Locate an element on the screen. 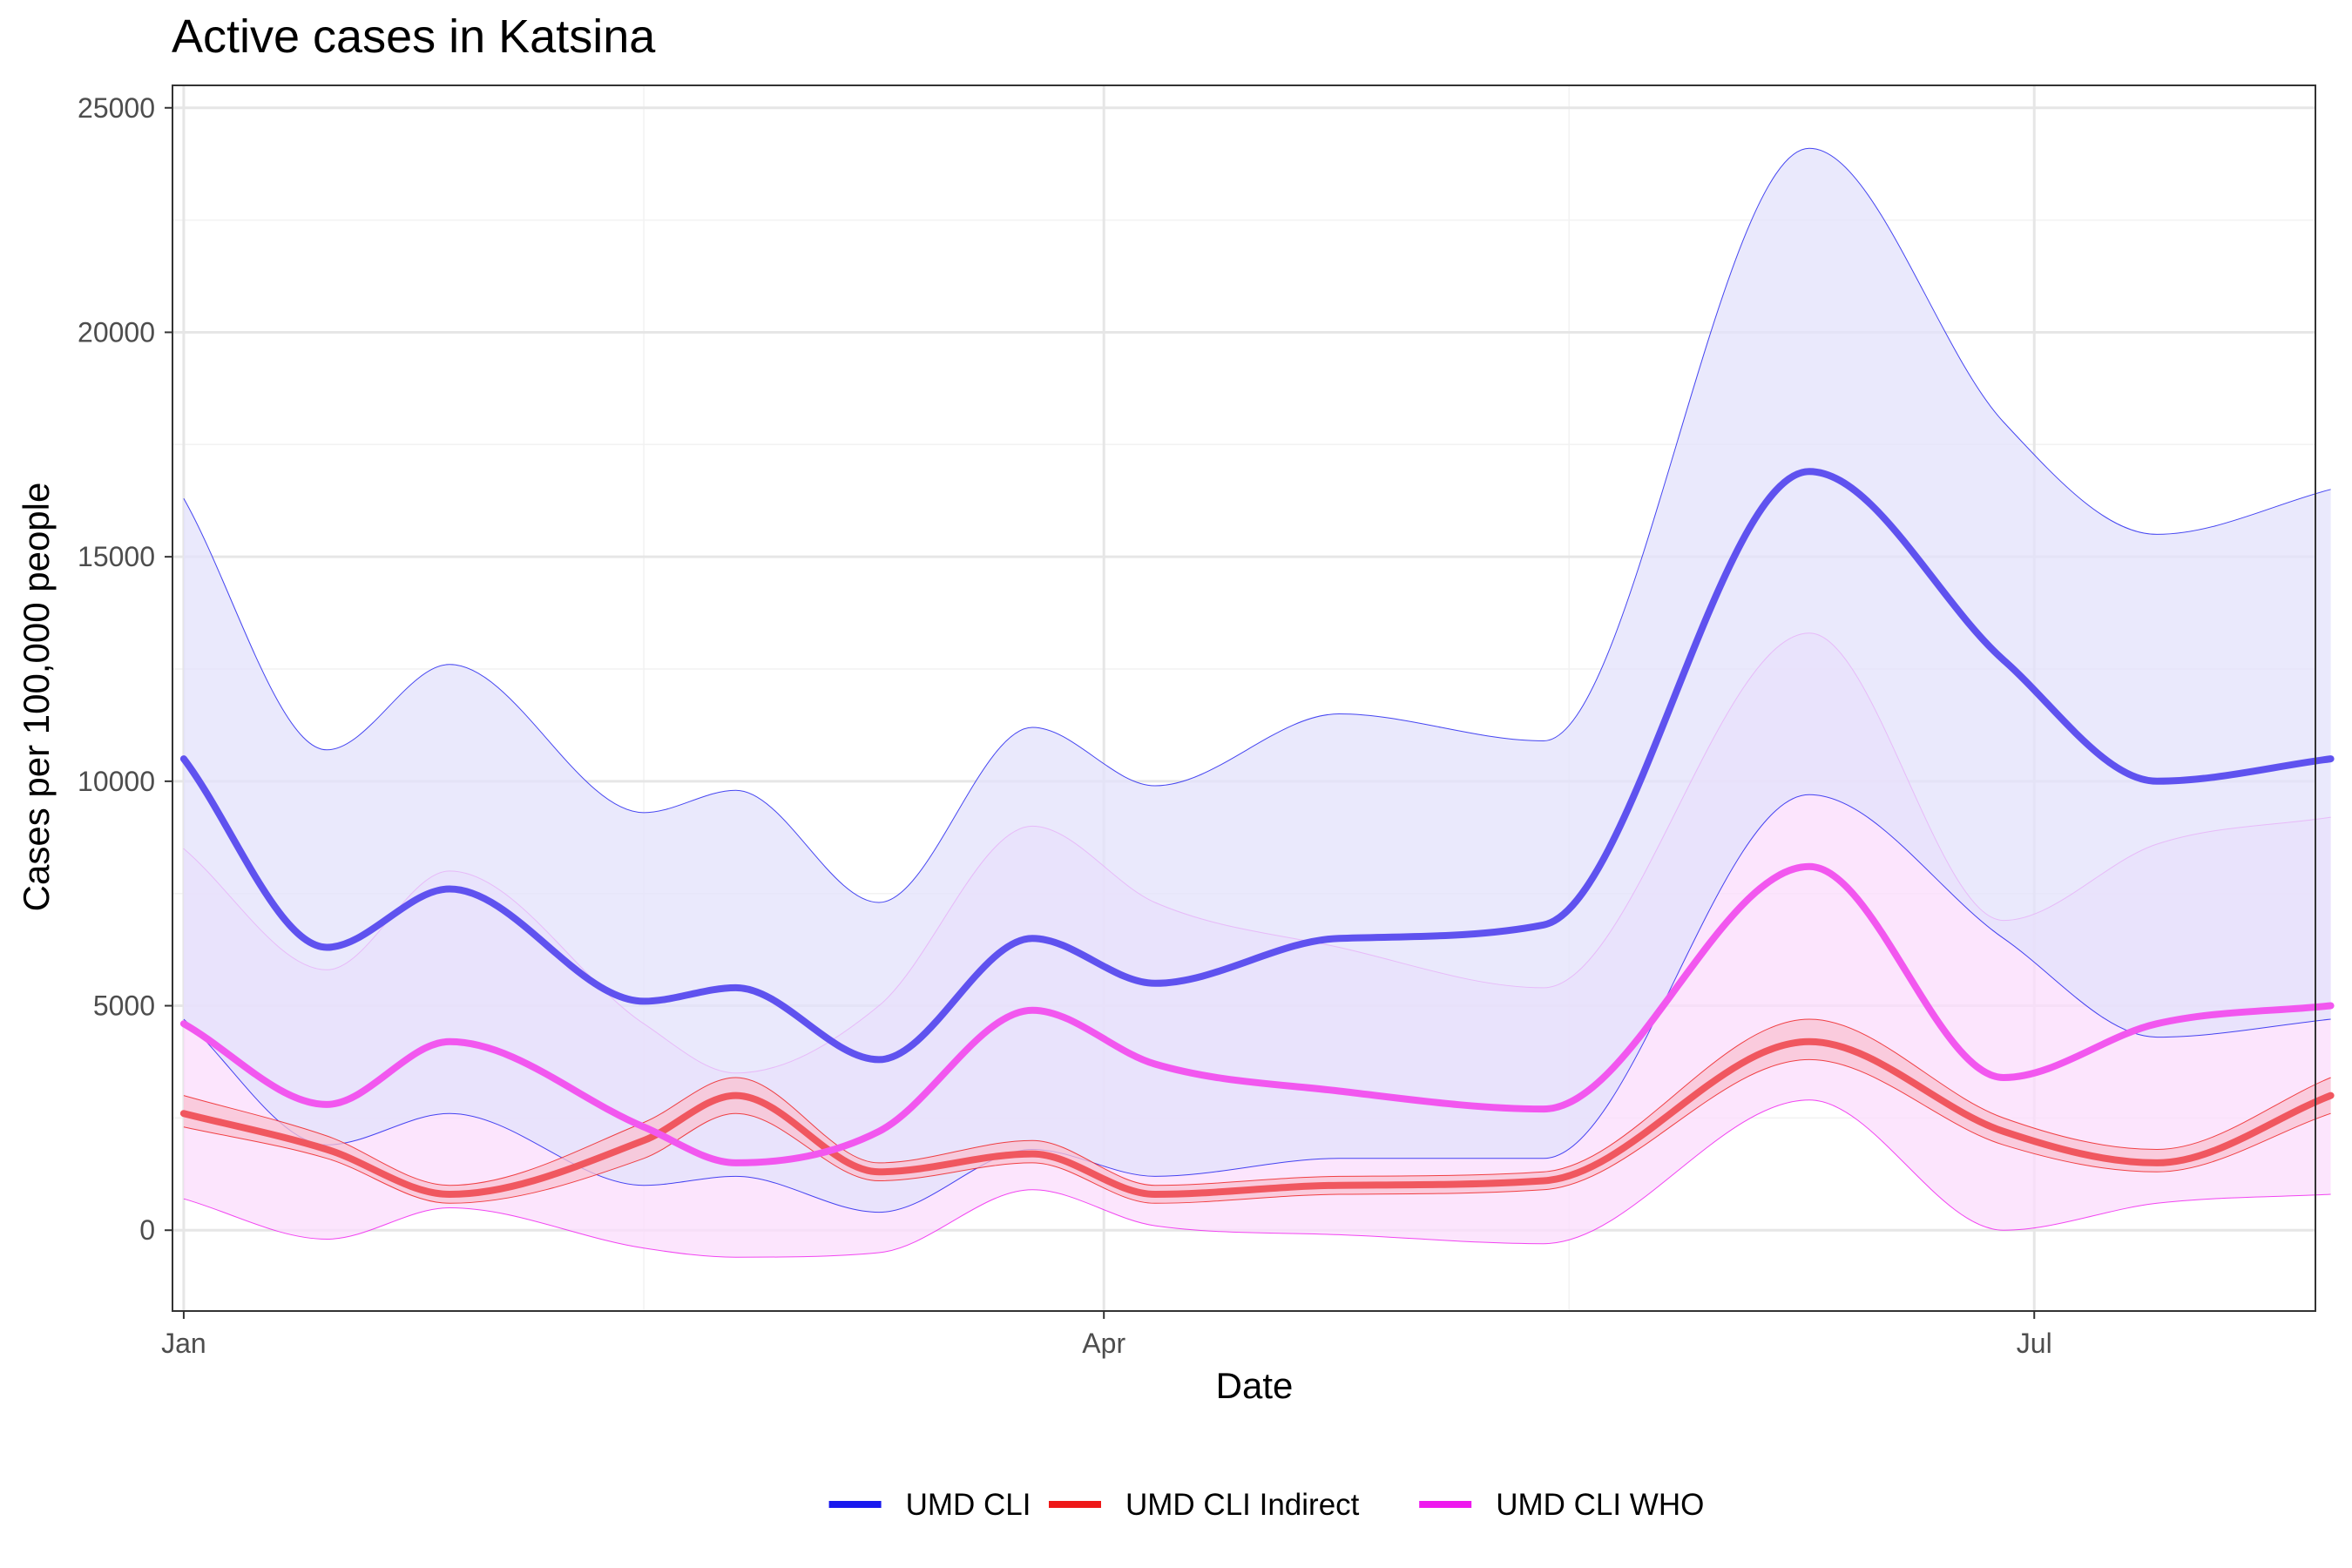 The width and height of the screenshot is (2352, 1568). y-tick-label: 20000 is located at coordinates (116, 332).